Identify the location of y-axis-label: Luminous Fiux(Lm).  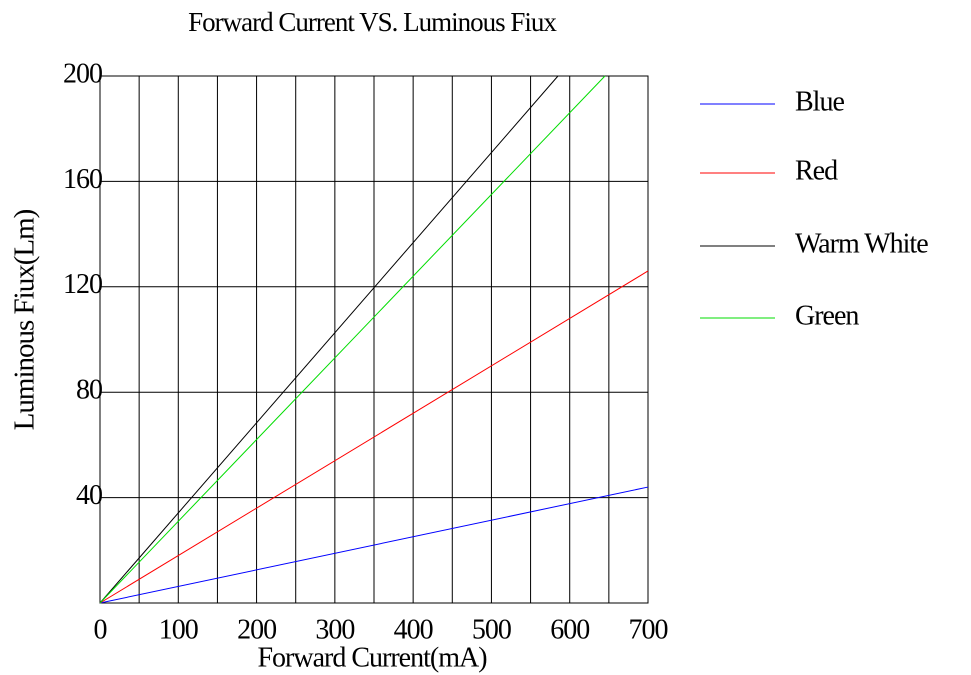
(25, 319).